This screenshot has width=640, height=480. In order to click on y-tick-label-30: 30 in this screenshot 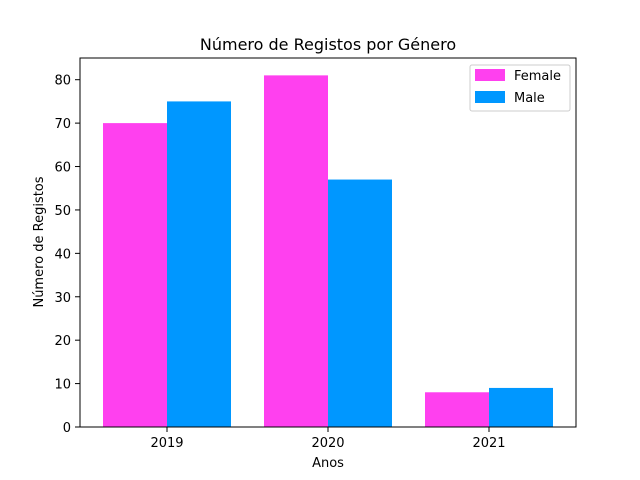, I will do `click(62, 298)`.